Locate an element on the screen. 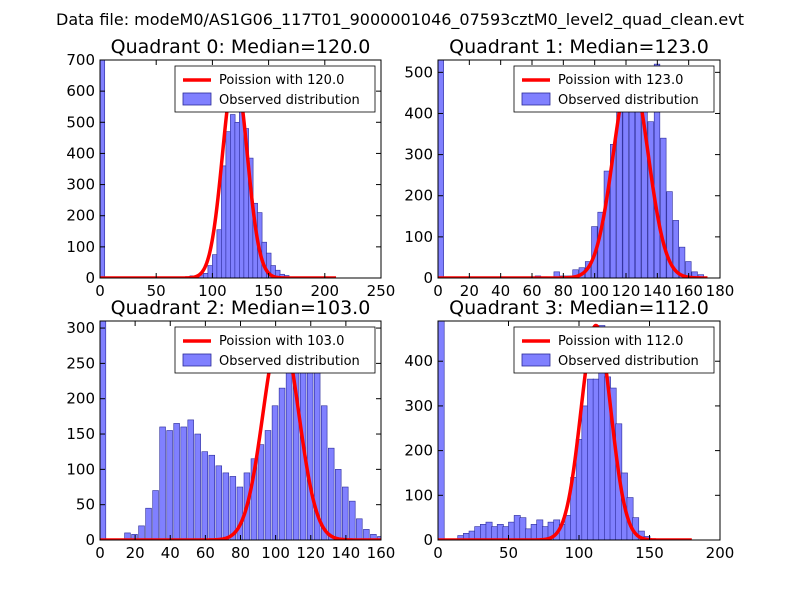 The width and height of the screenshot is (800, 600). panel-title: Quadrant 0: Median=120.0 is located at coordinates (241, 47).